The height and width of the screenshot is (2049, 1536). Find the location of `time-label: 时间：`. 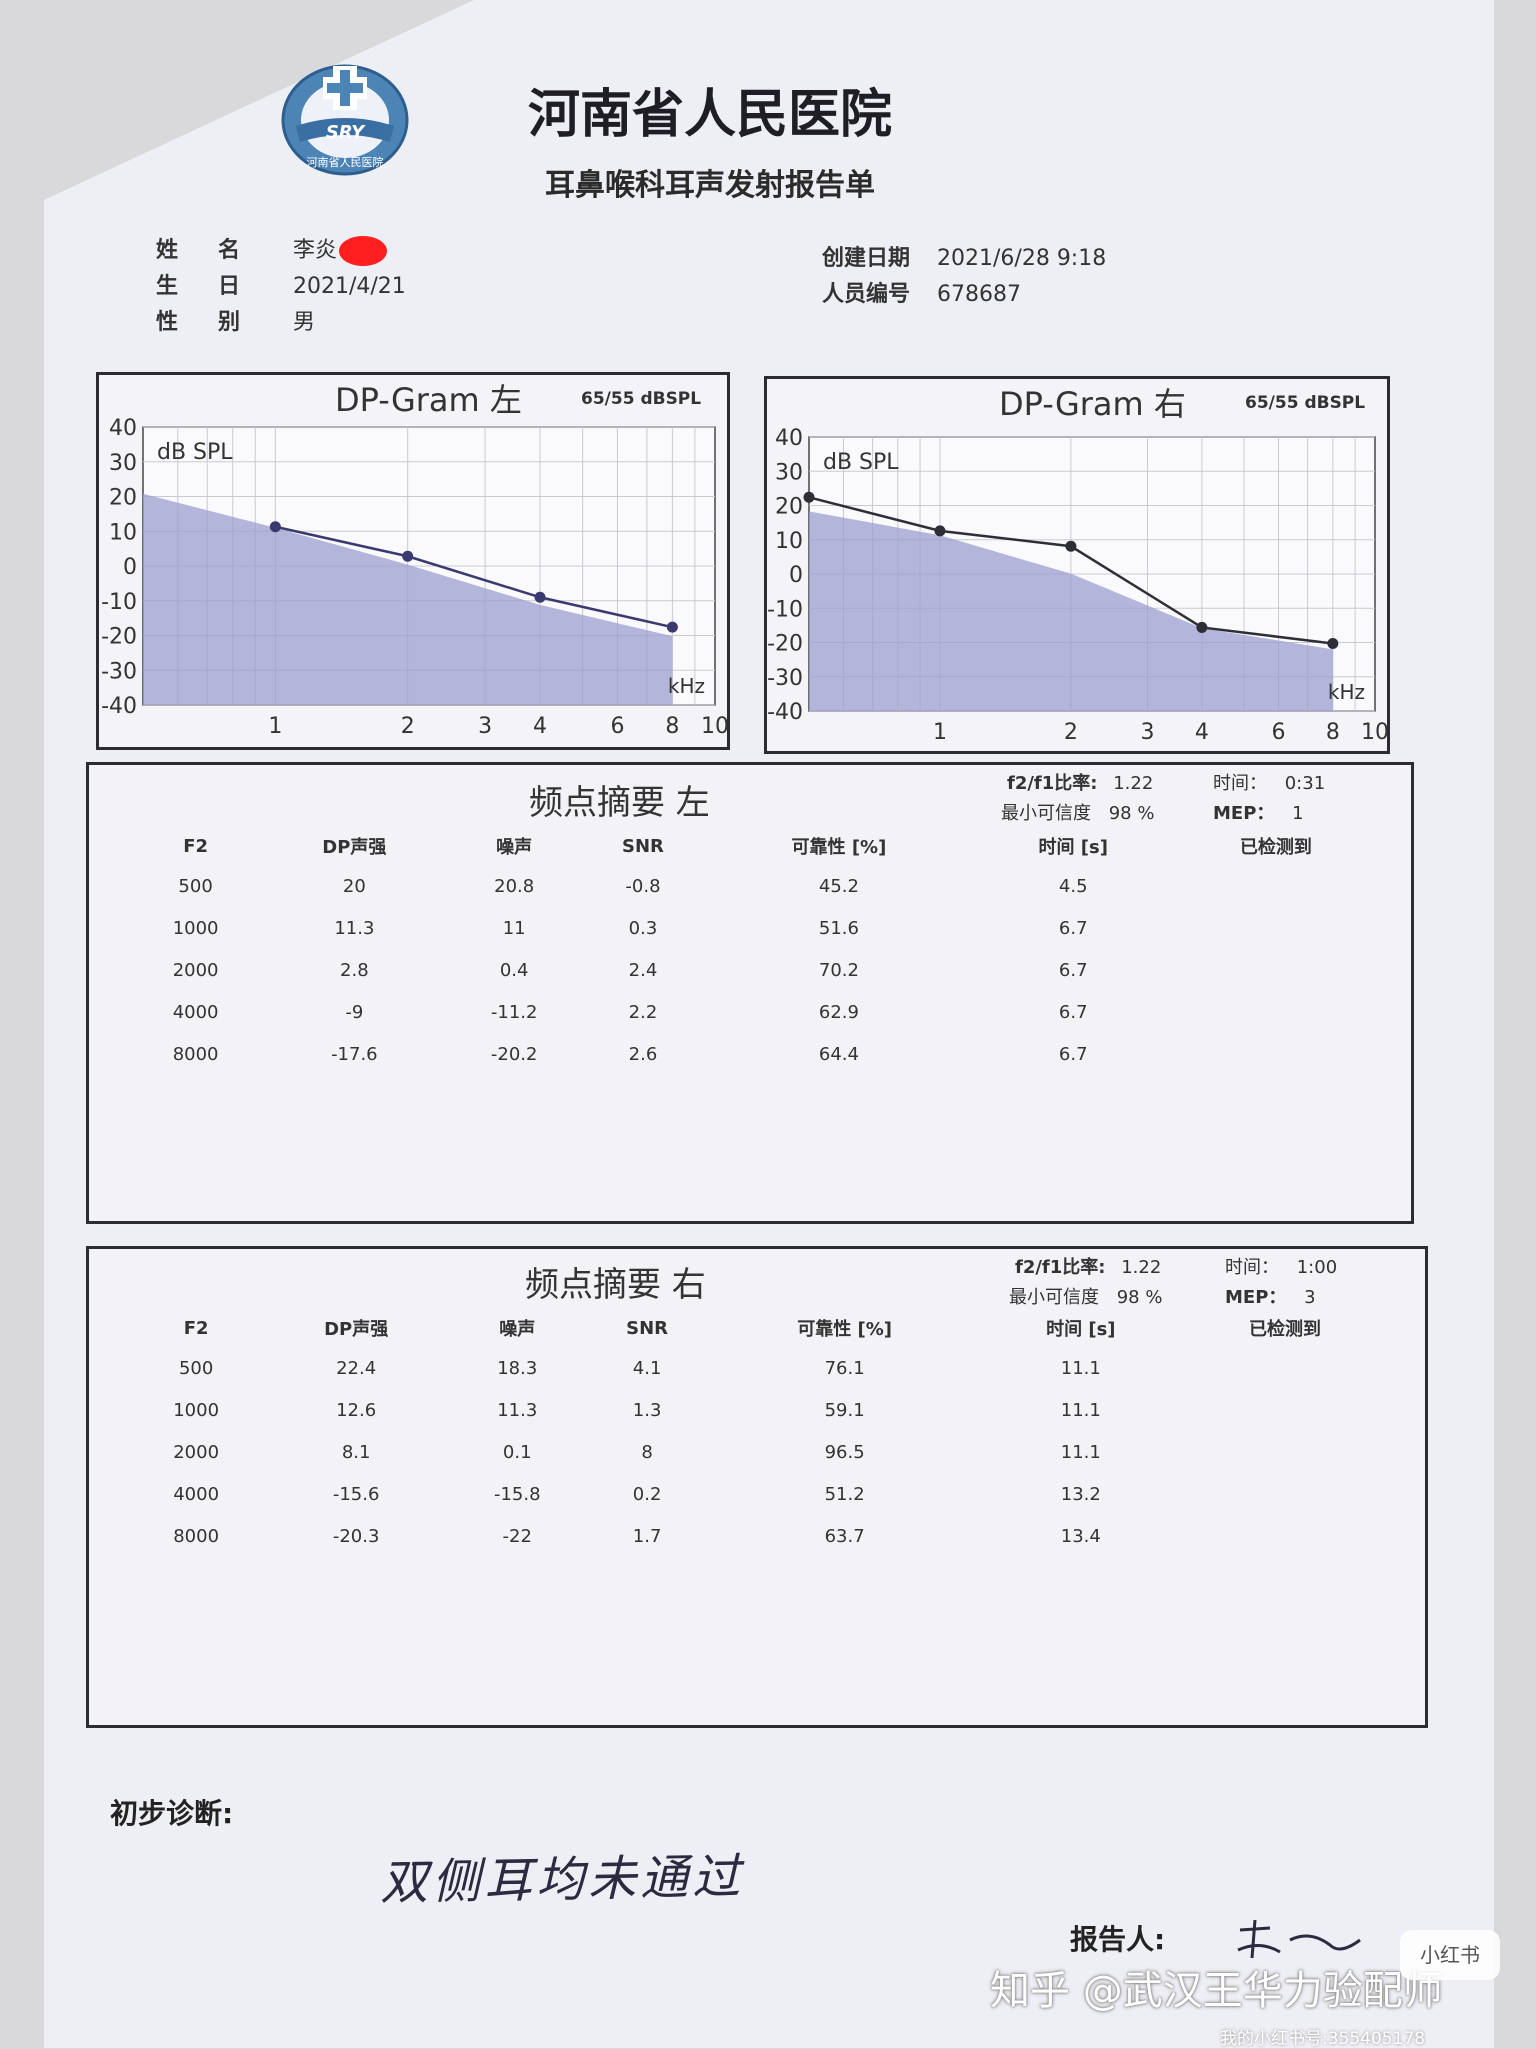

time-label: 时间： is located at coordinates (1240, 783).